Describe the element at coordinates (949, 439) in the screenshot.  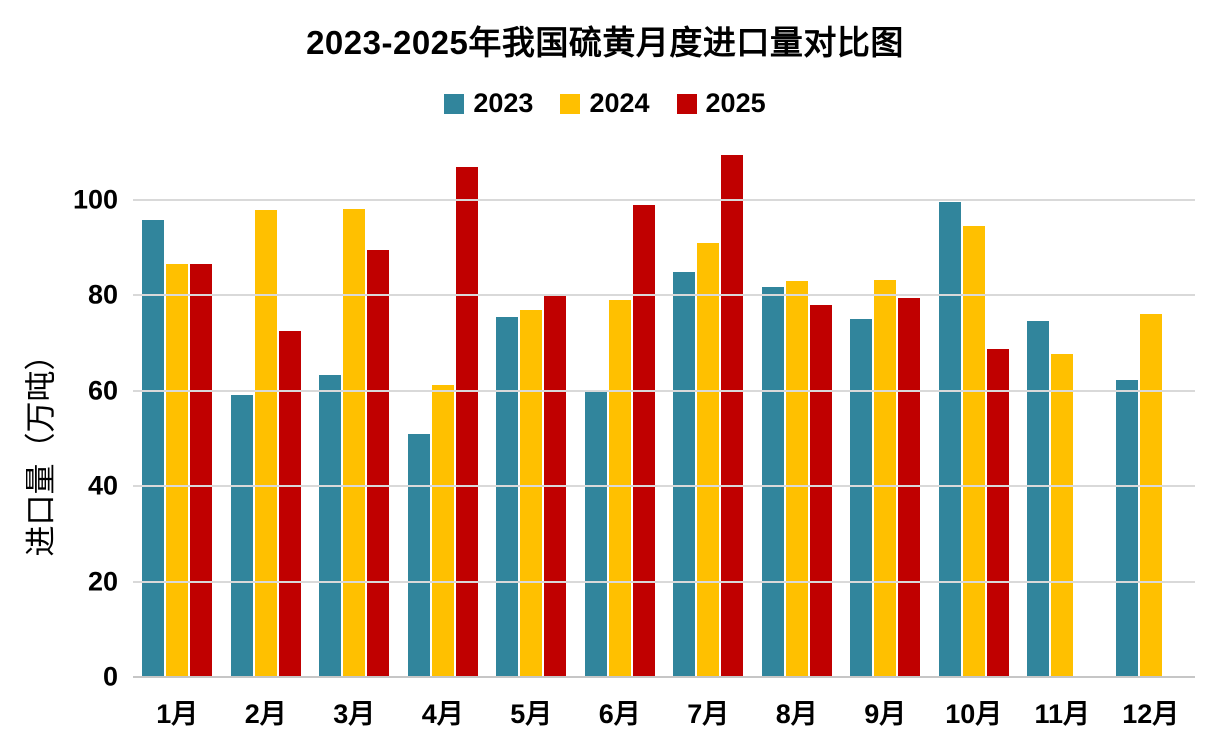
I see `bar-2023-10月` at that location.